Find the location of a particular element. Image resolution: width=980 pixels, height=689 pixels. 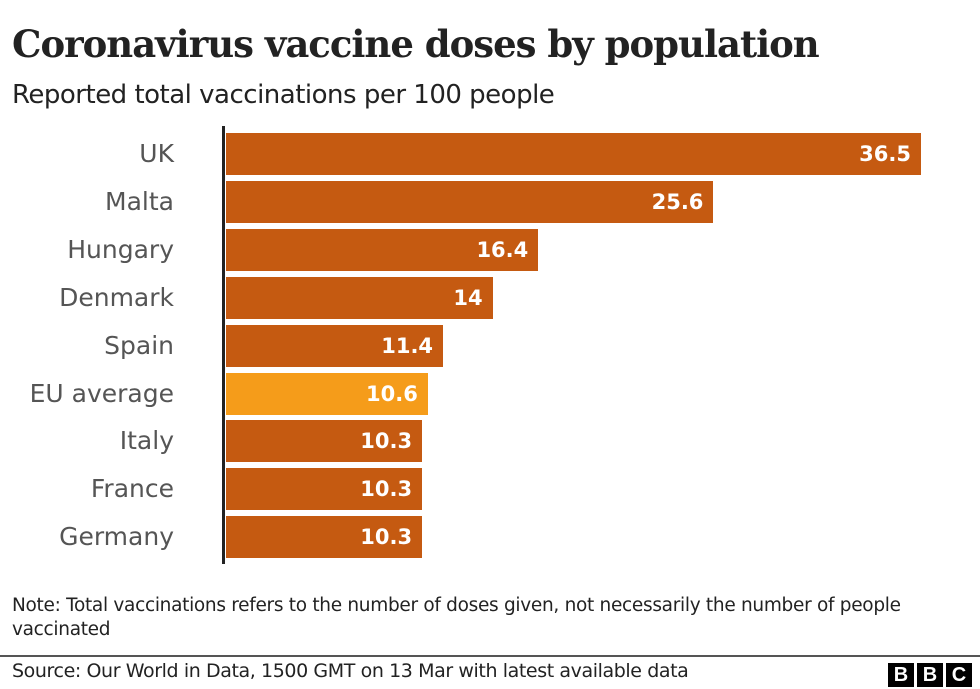

bar-row: EU average 10.6 is located at coordinates (490, 393).